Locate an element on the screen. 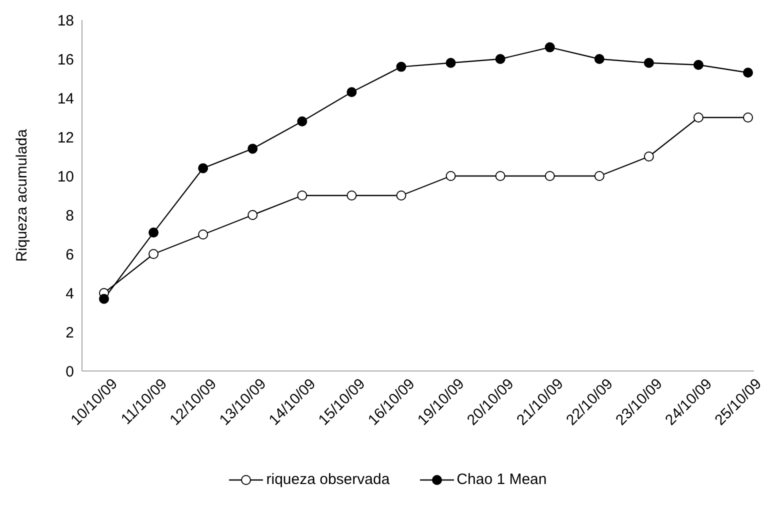  y-tick-label: 4 is located at coordinates (70, 293).